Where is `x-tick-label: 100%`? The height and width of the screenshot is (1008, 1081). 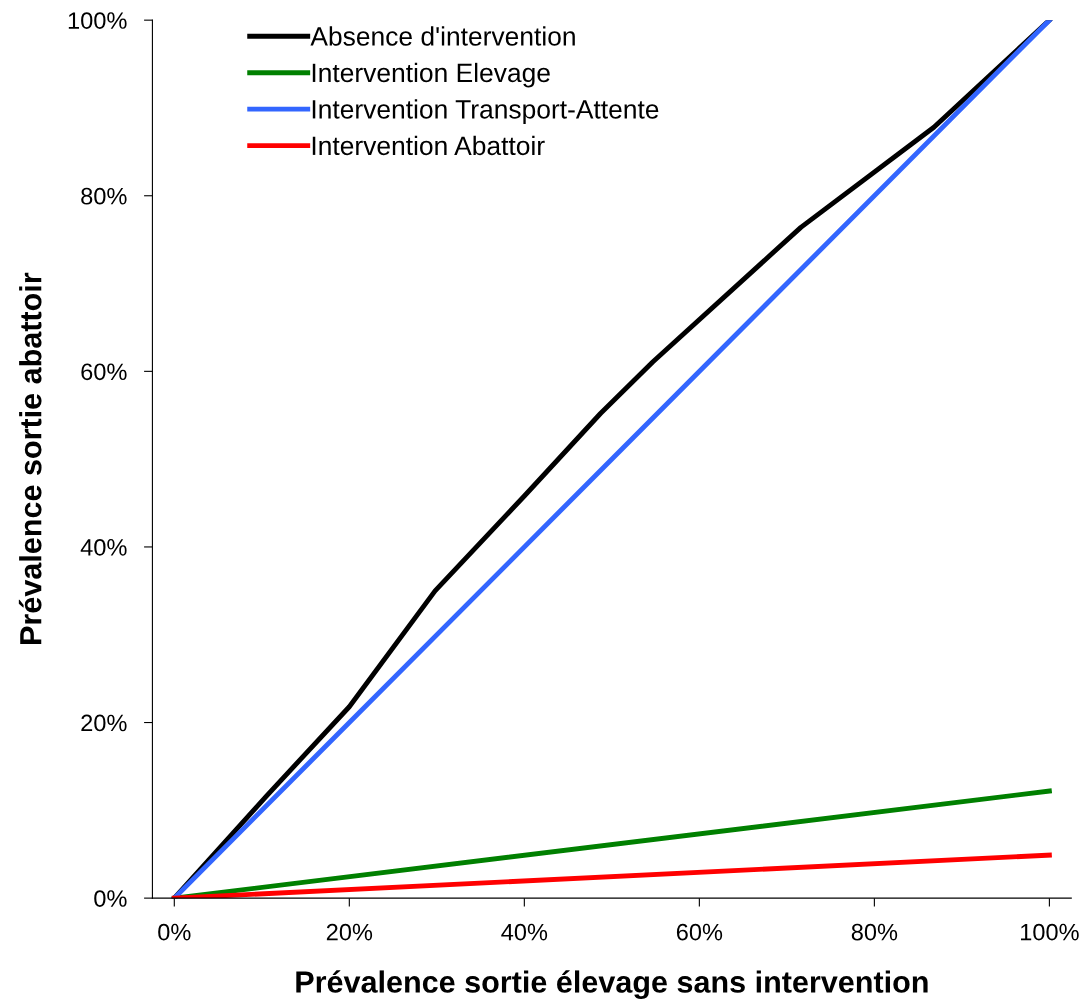
x-tick-label: 100% is located at coordinates (1050, 932).